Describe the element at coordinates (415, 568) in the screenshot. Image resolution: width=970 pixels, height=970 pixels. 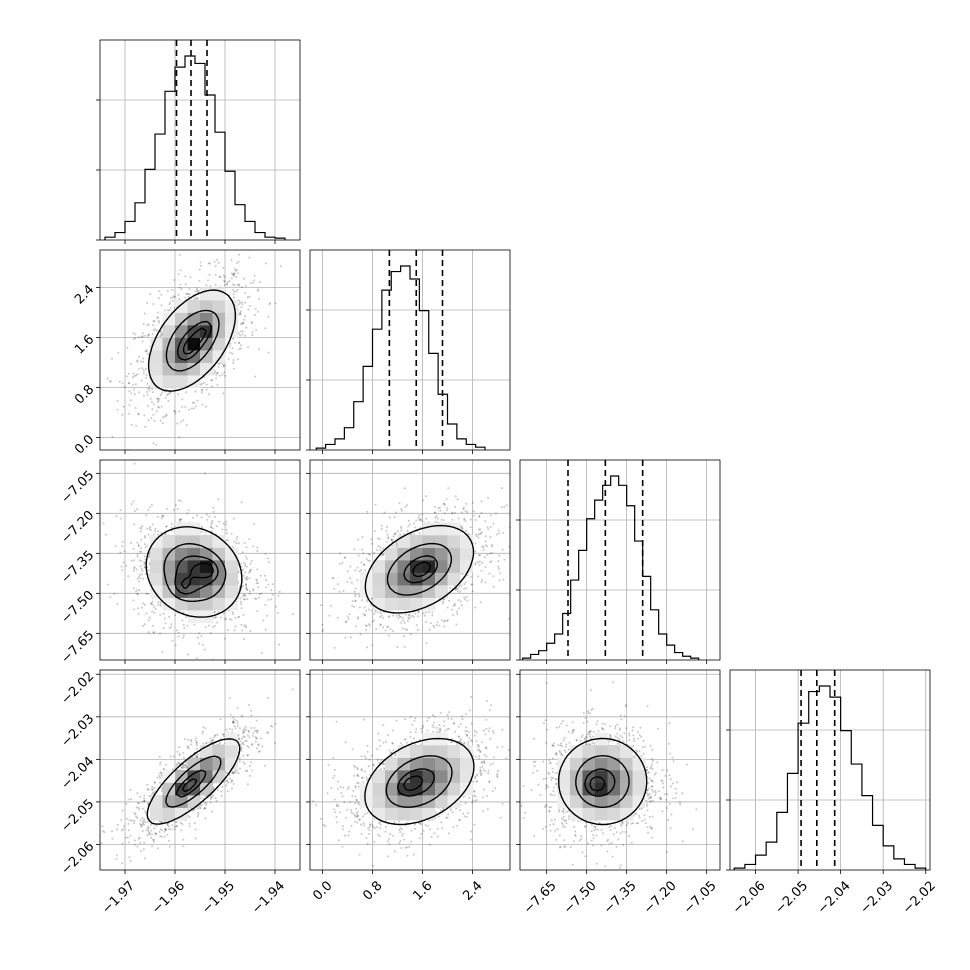
I see `pair-content` at that location.